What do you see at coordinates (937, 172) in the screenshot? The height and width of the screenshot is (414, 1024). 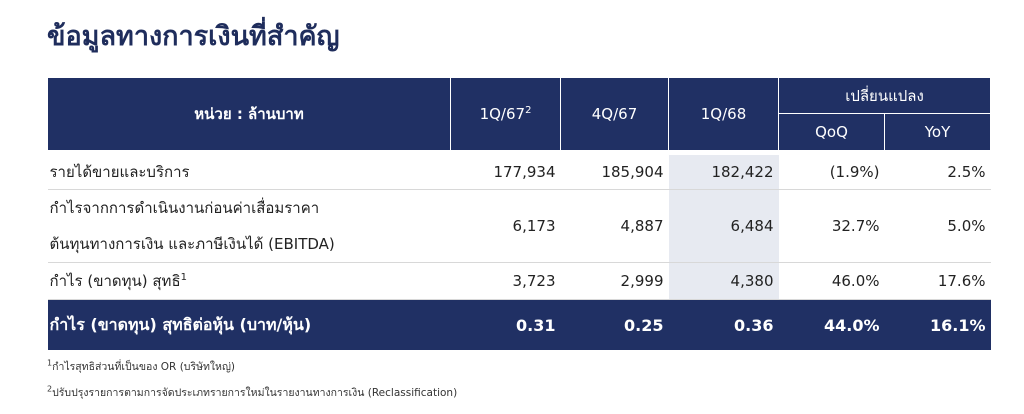 I see `cell: 2.5%` at bounding box center [937, 172].